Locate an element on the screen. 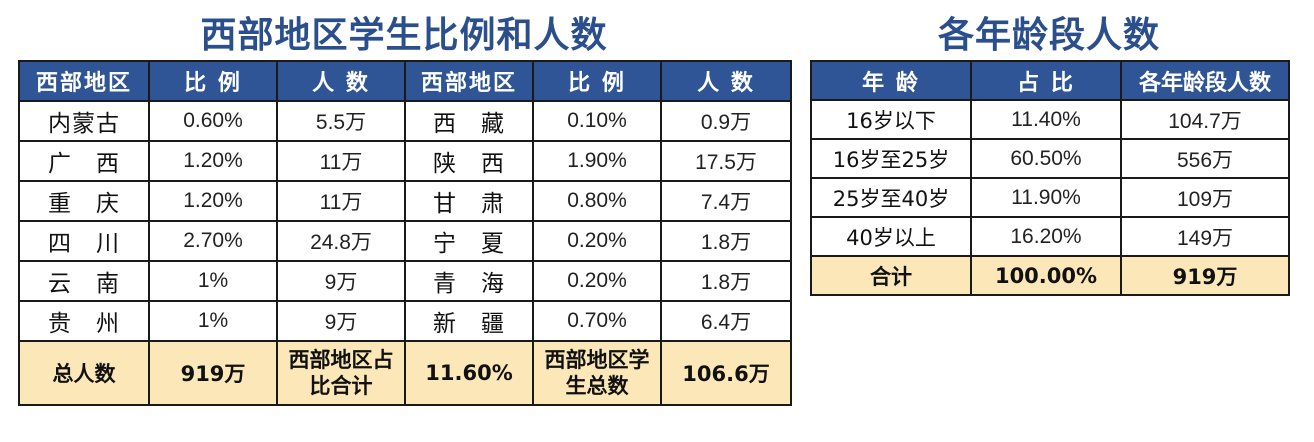  ratio-cell: 0.60% is located at coordinates (213, 121).